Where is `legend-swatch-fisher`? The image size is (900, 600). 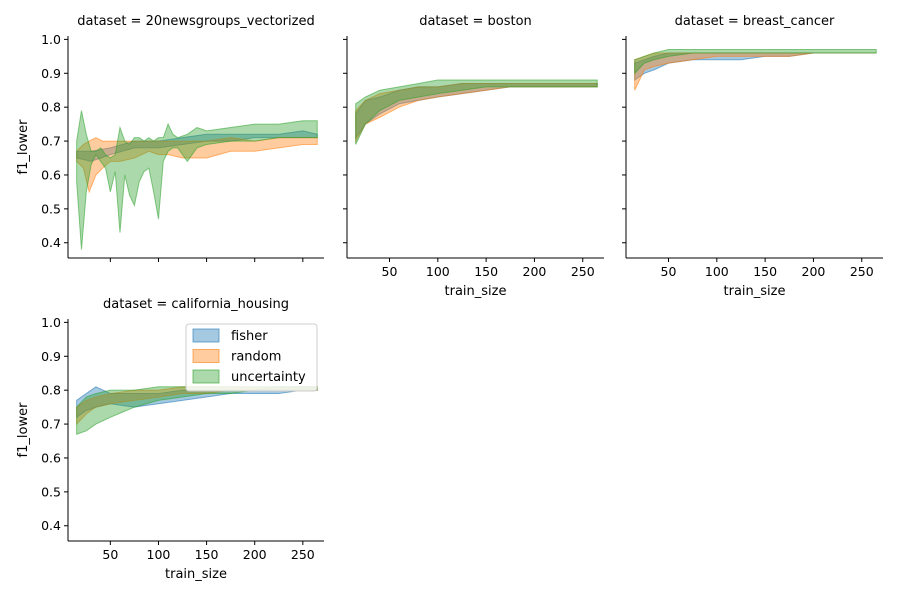 legend-swatch-fisher is located at coordinates (206, 335).